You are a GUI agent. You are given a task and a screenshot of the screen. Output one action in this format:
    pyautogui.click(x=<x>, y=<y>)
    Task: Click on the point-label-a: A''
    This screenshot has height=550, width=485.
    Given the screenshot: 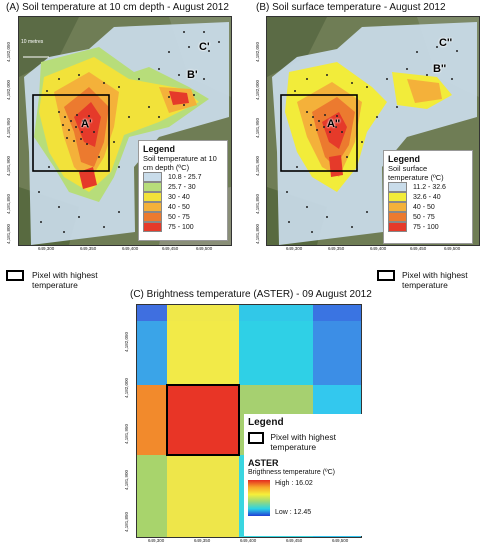 What is the action you would take?
    pyautogui.click(x=334, y=124)
    